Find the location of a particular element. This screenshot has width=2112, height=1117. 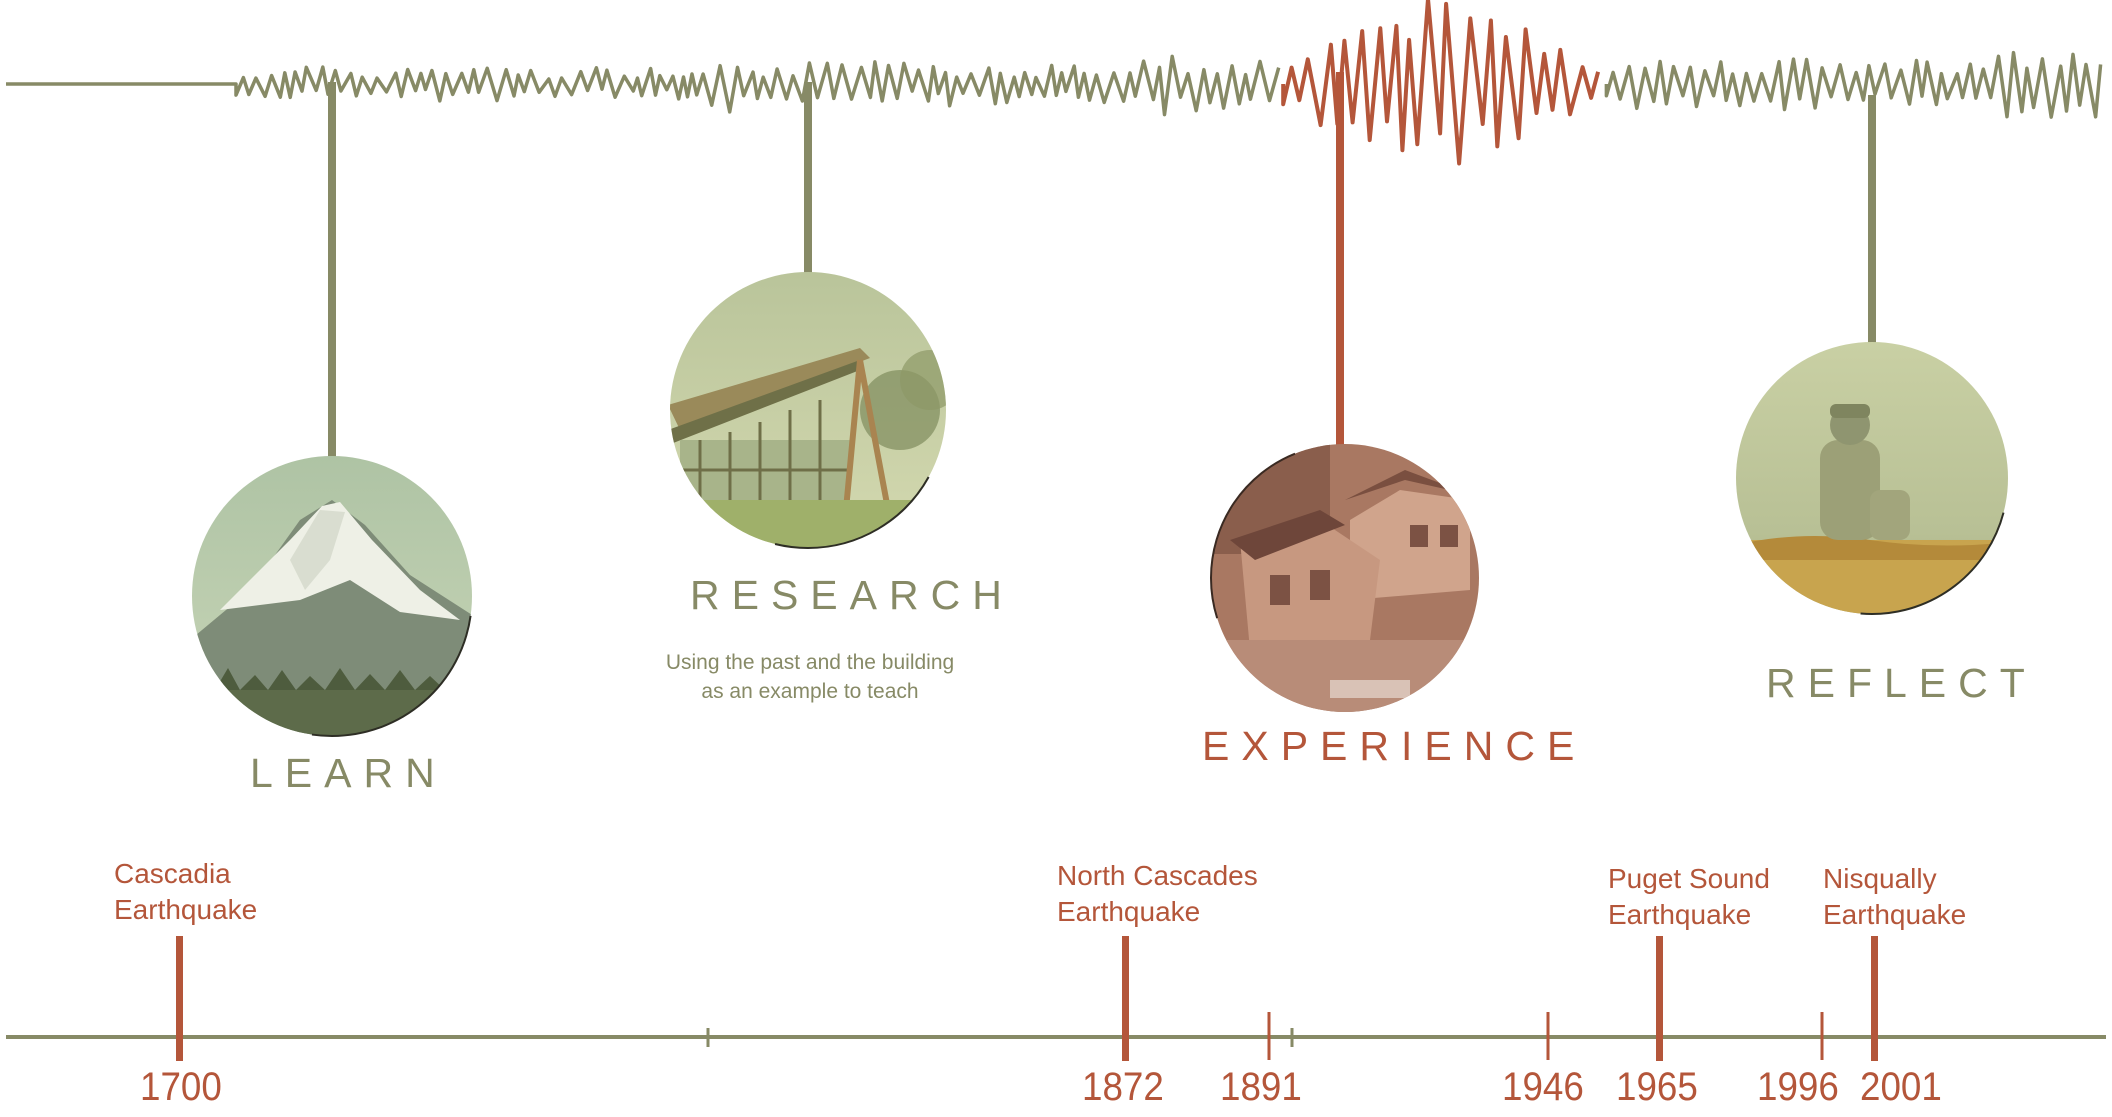

seismograph-waveform is located at coordinates (1054, 83).